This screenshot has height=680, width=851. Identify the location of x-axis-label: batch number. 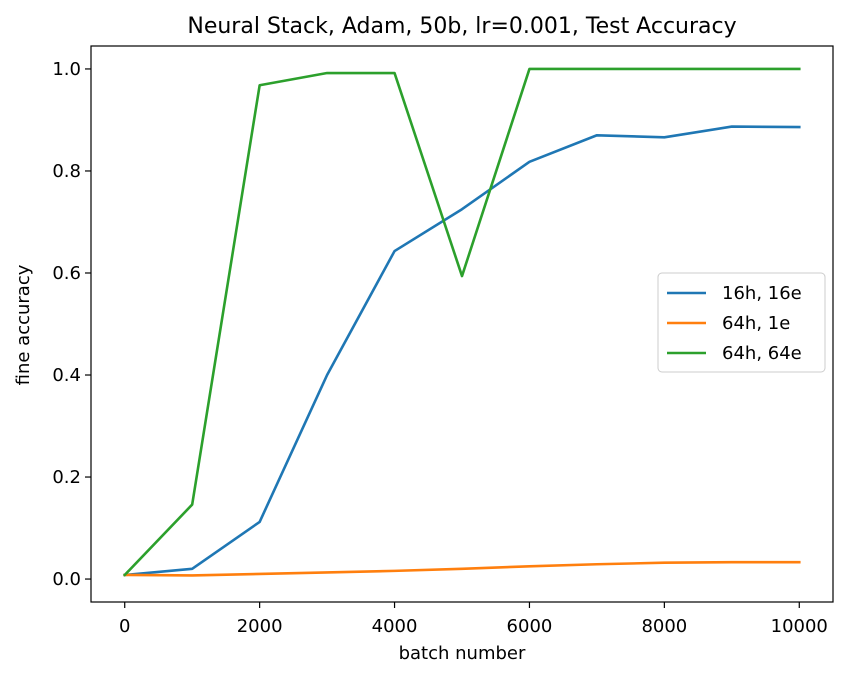
(462, 653).